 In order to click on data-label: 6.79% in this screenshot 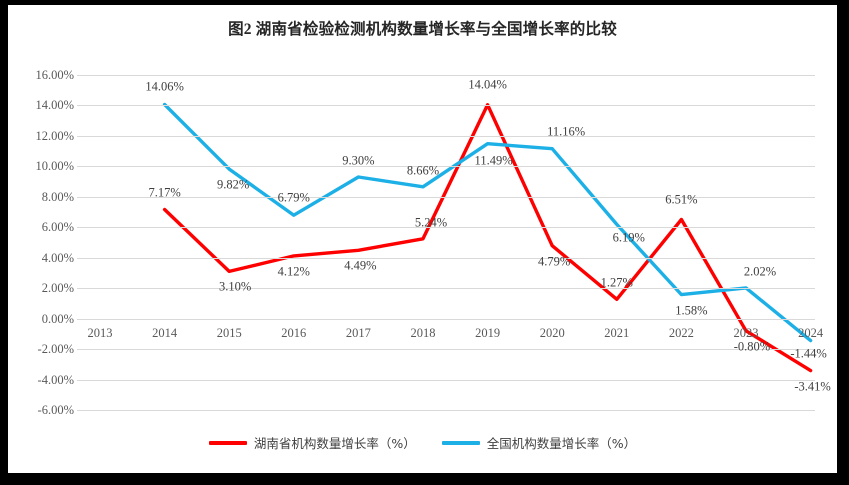, I will do `click(293, 197)`.